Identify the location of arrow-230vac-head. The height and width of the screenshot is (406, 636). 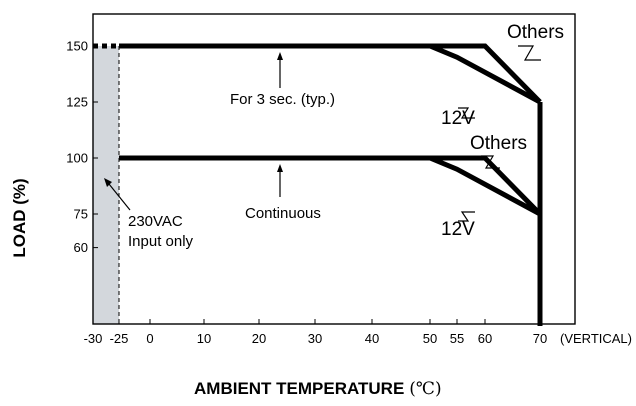
(108, 182).